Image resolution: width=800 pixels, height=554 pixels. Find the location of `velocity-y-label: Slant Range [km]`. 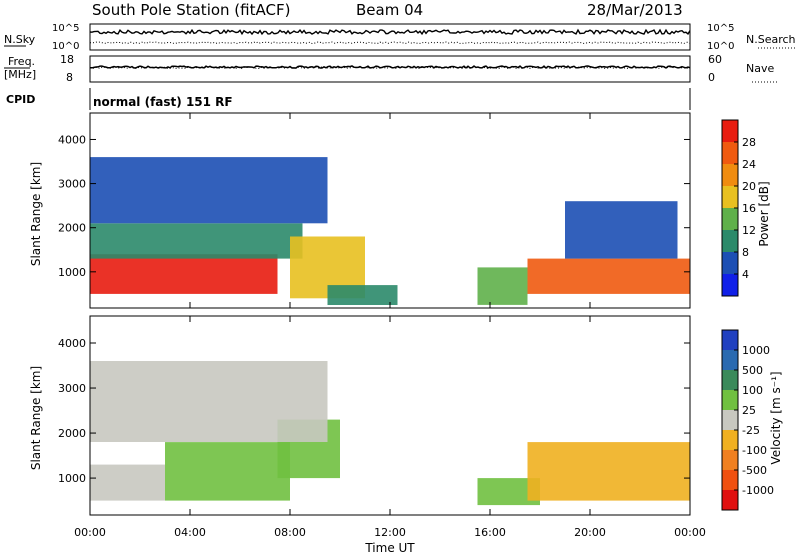

velocity-y-label: Slant Range [km] is located at coordinates (36, 418).